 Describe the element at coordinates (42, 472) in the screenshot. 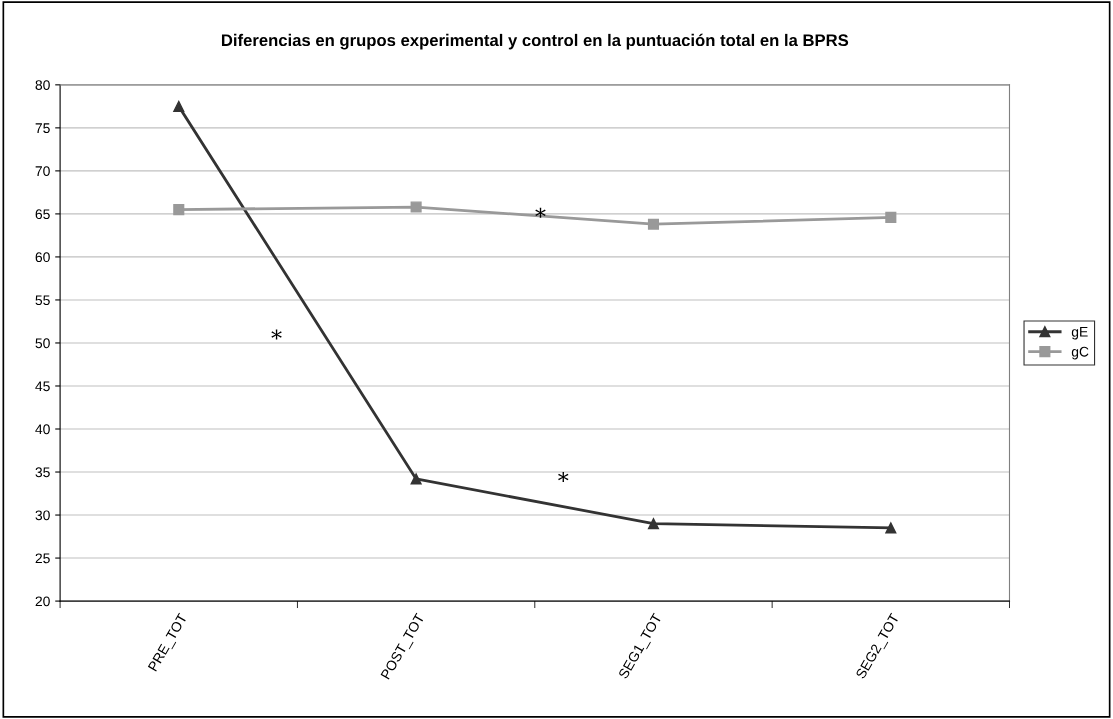

I see `y-tick-label: 35` at that location.